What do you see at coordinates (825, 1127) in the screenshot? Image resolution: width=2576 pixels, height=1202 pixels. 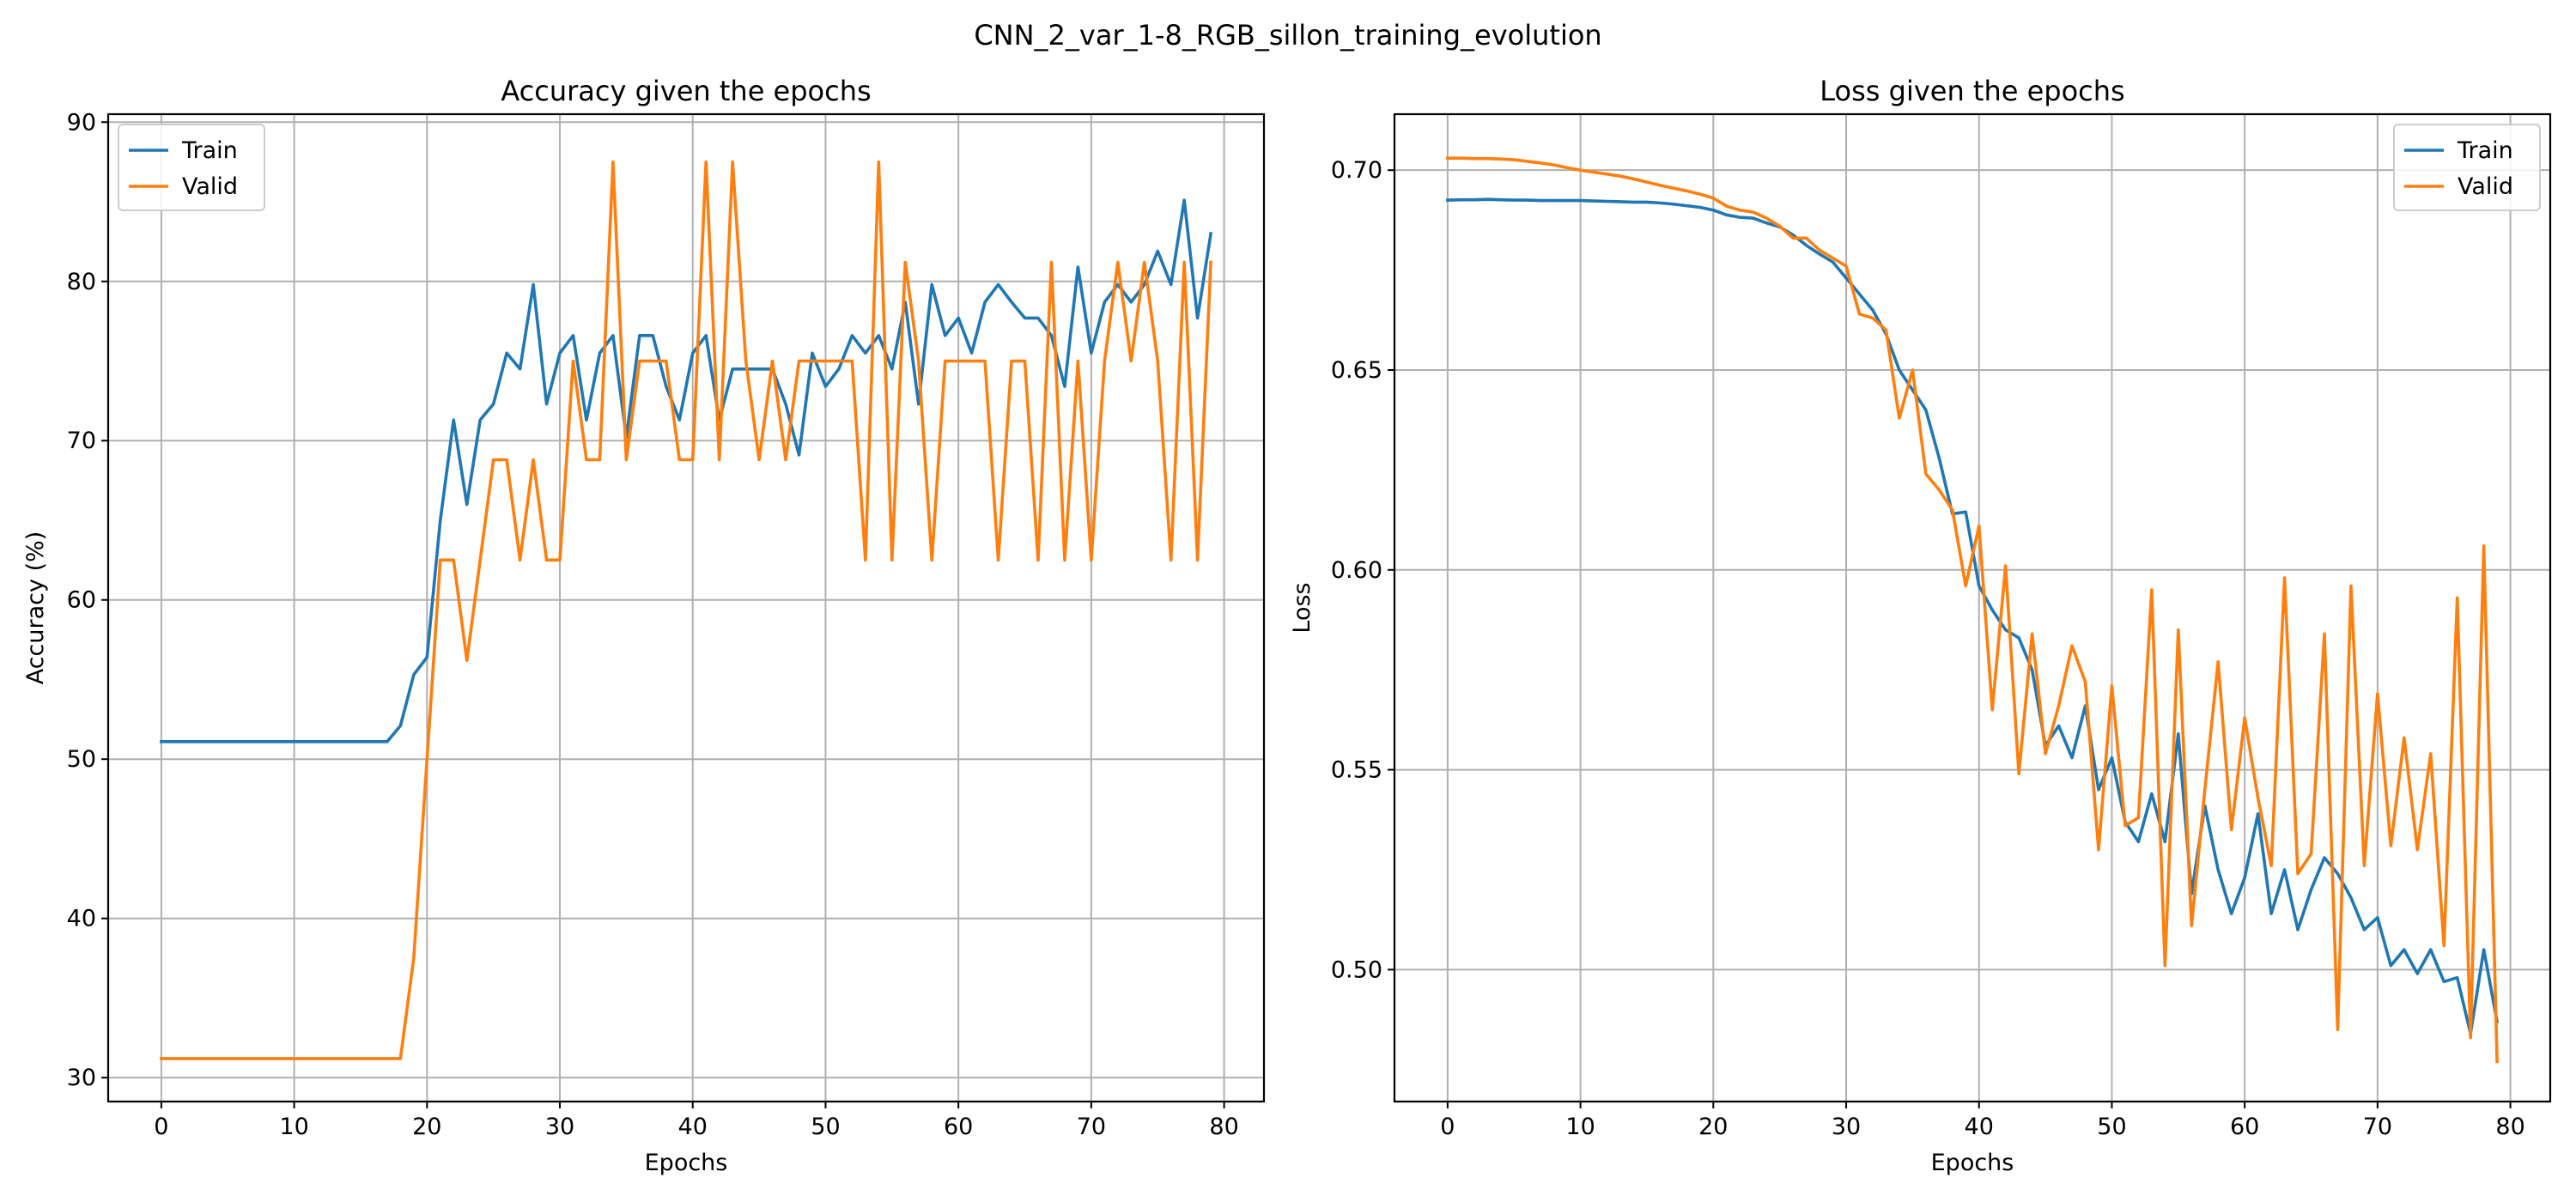 I see `accuracy-x-tick-label: 50` at bounding box center [825, 1127].